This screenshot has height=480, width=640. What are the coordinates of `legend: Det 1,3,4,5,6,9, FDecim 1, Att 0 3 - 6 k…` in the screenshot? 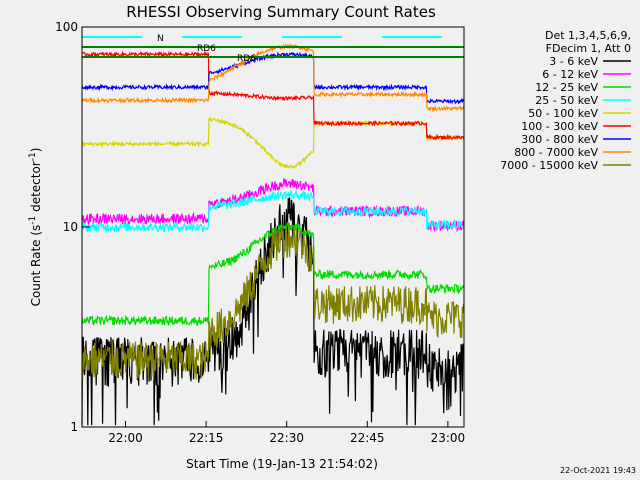 It's located at (565, 100).